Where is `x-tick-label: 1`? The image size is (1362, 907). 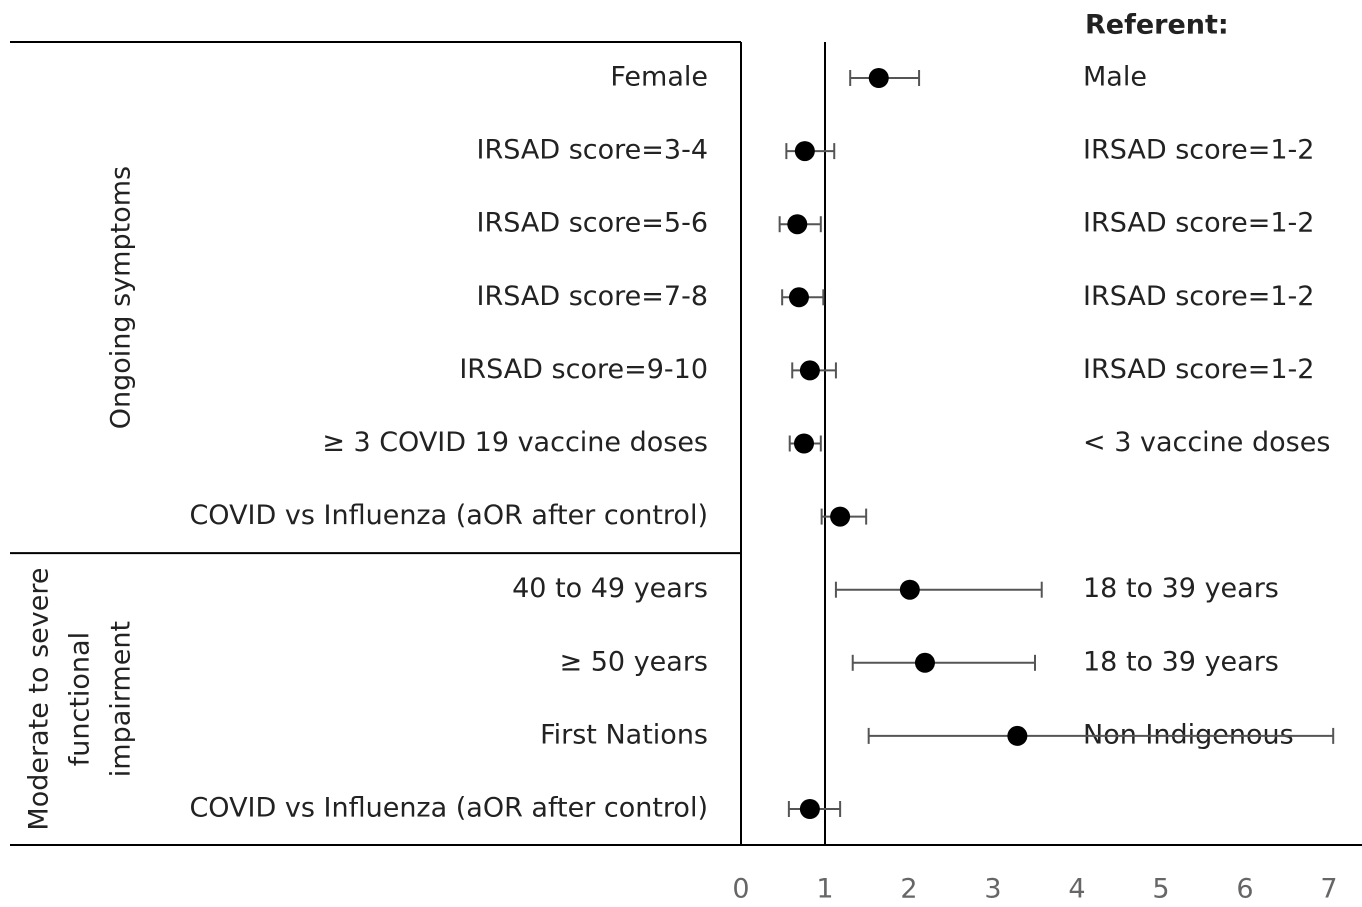 x-tick-label: 1 is located at coordinates (824, 889).